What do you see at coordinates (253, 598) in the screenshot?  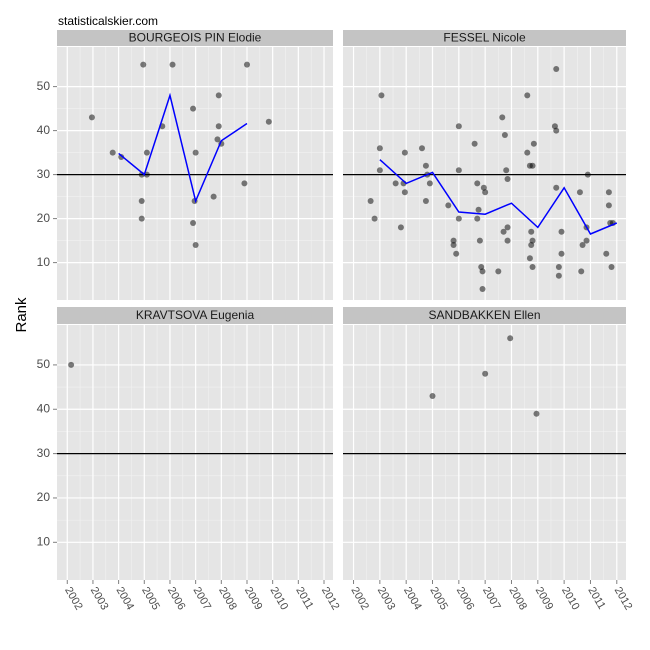 I see `x-tick-label: 2009` at bounding box center [253, 598].